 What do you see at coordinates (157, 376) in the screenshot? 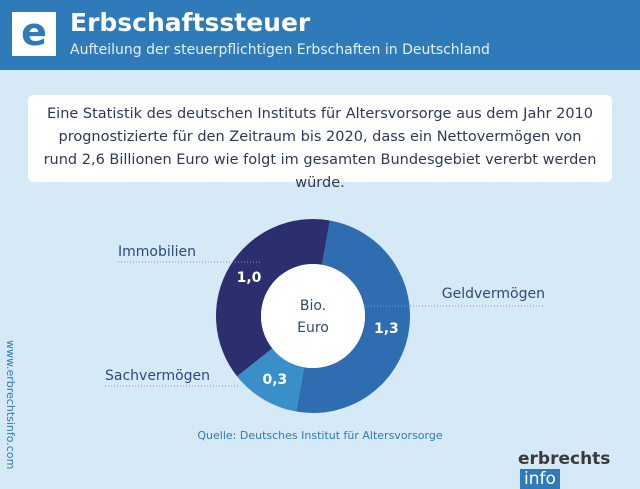
I see `category-label: Sachvermögen` at bounding box center [157, 376].